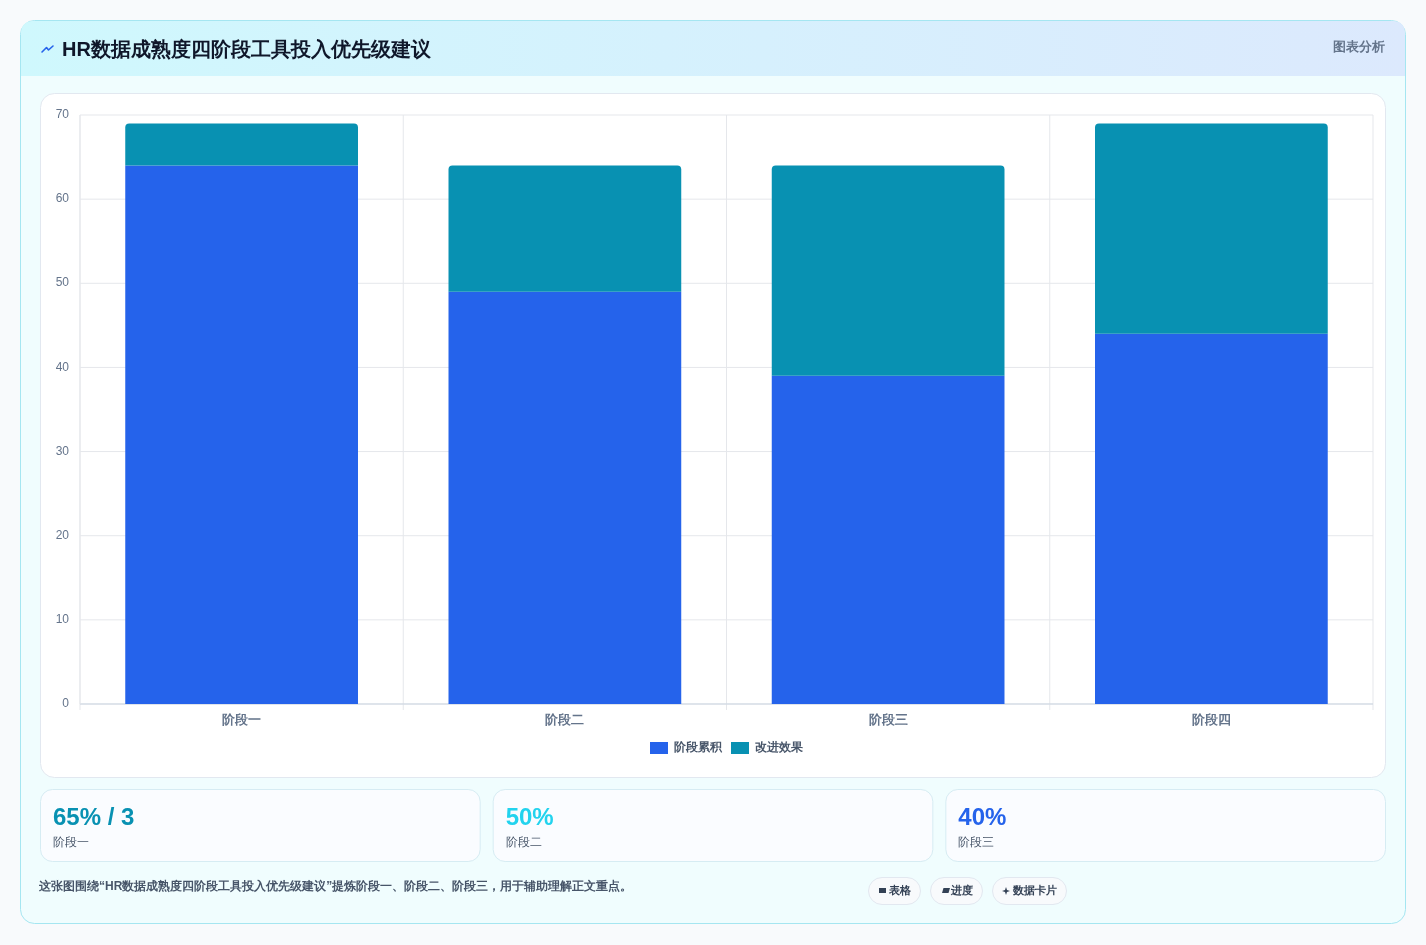 Image resolution: width=1426 pixels, height=945 pixels. I want to click on text: 阶段二, so click(523, 842).